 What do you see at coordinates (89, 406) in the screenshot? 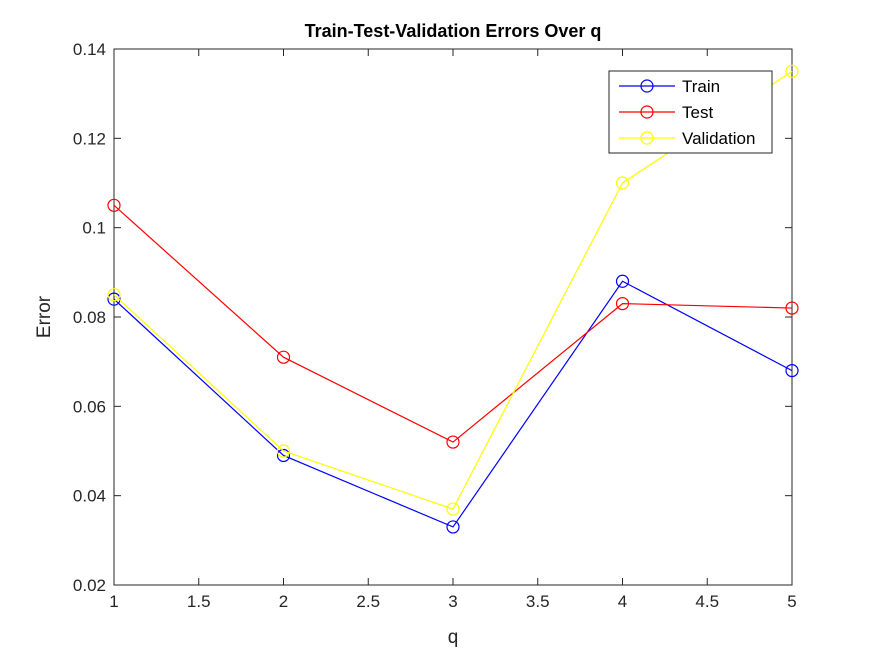
I see `y-tick-label: 0.06` at bounding box center [89, 406].